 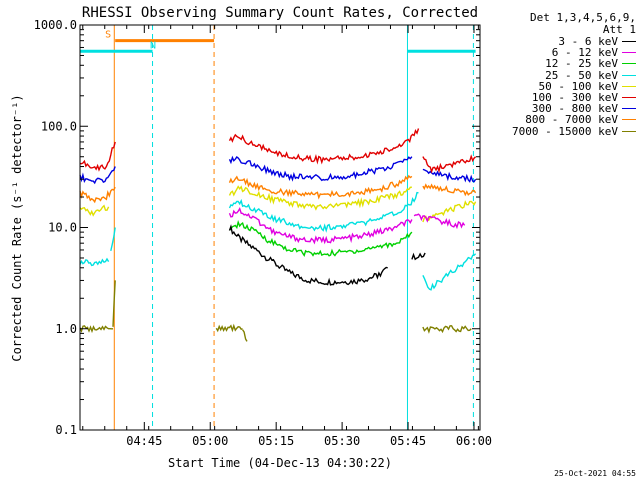 I want to click on y-tick-label-3: 100.0, so click(x=59, y=126).